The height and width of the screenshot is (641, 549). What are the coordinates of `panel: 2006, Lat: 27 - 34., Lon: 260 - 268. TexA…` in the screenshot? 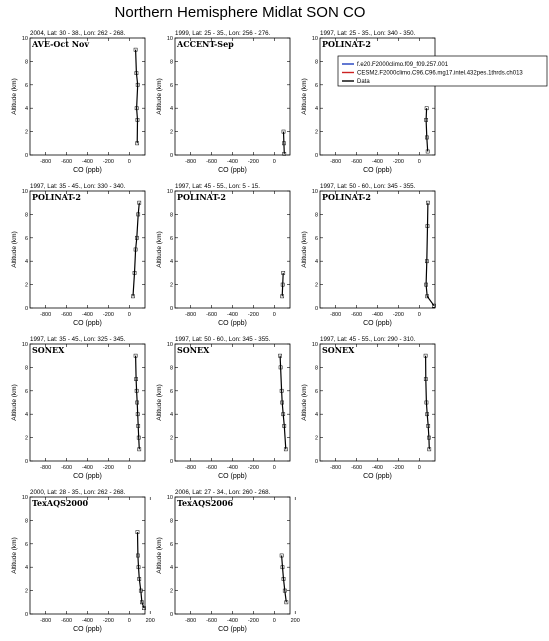 It's located at (228, 561).